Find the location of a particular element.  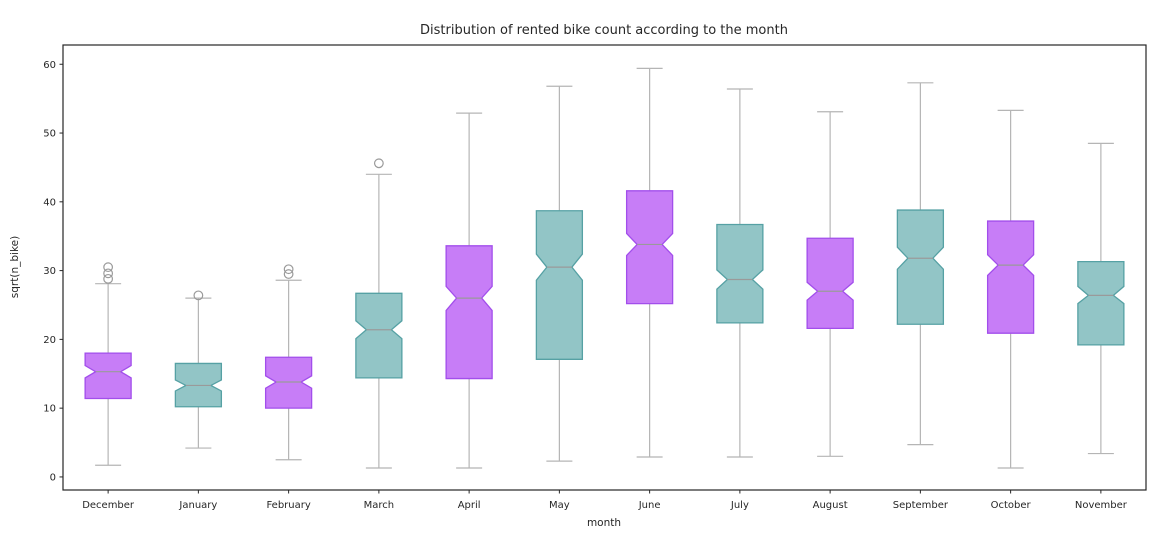

x-tick-label: April is located at coordinates (469, 505).